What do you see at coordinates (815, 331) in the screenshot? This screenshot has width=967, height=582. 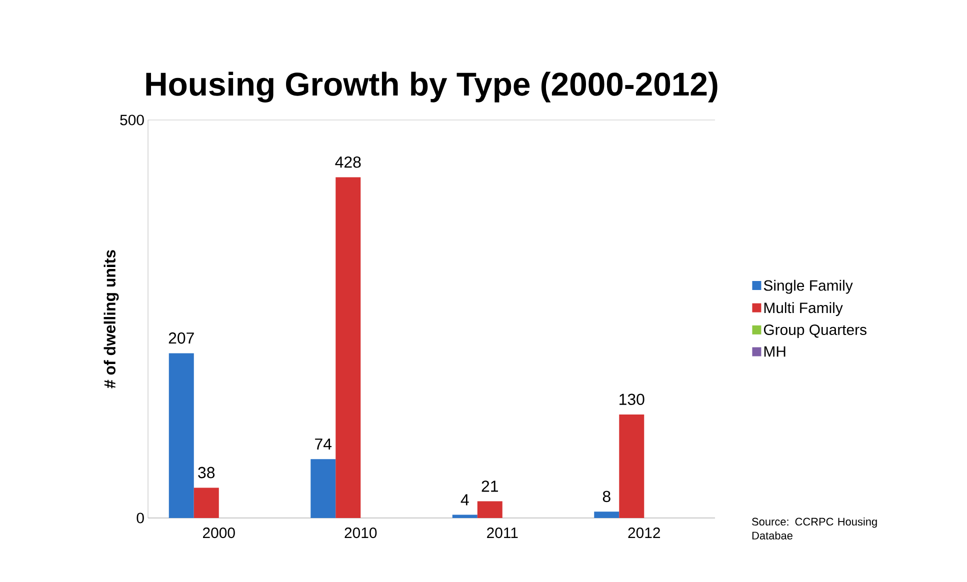 I see `legend-label: Group Quarters` at bounding box center [815, 331].